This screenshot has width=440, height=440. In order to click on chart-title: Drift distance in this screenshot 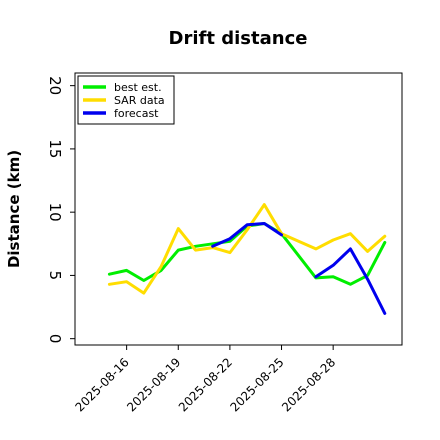, I will do `click(238, 38)`.